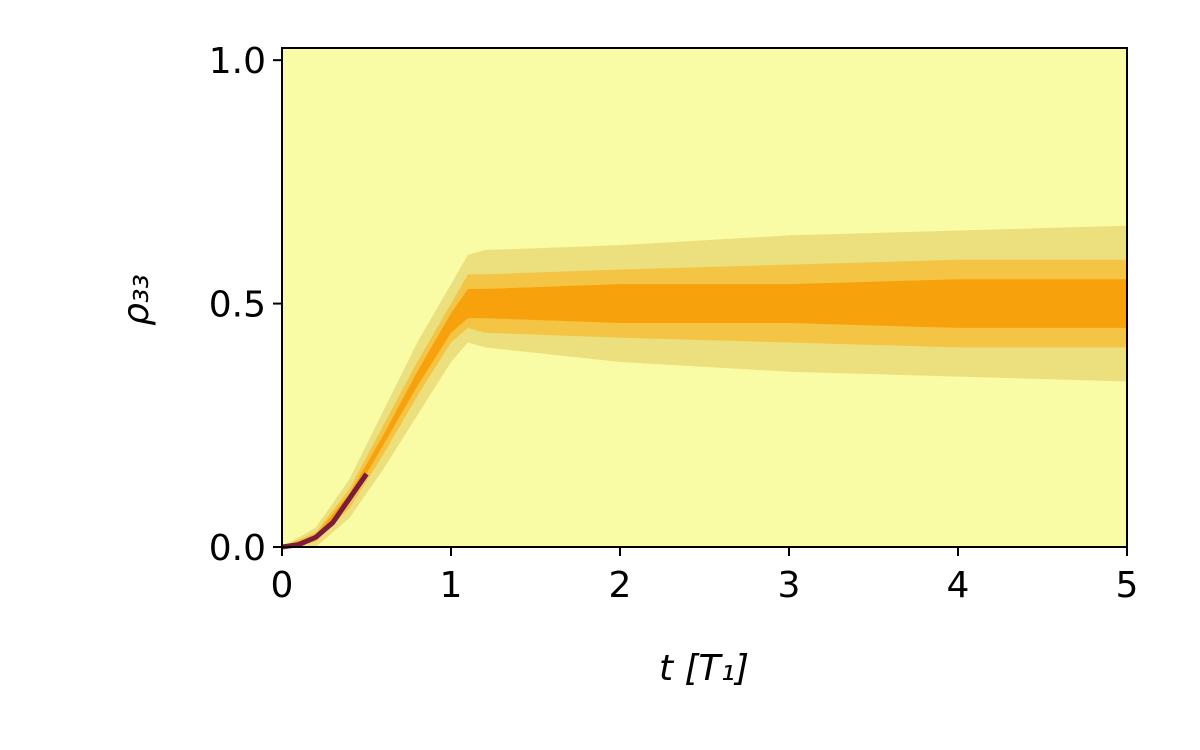  What do you see at coordinates (136, 300) in the screenshot?
I see `y-axis-label: ρ₃₃` at bounding box center [136, 300].